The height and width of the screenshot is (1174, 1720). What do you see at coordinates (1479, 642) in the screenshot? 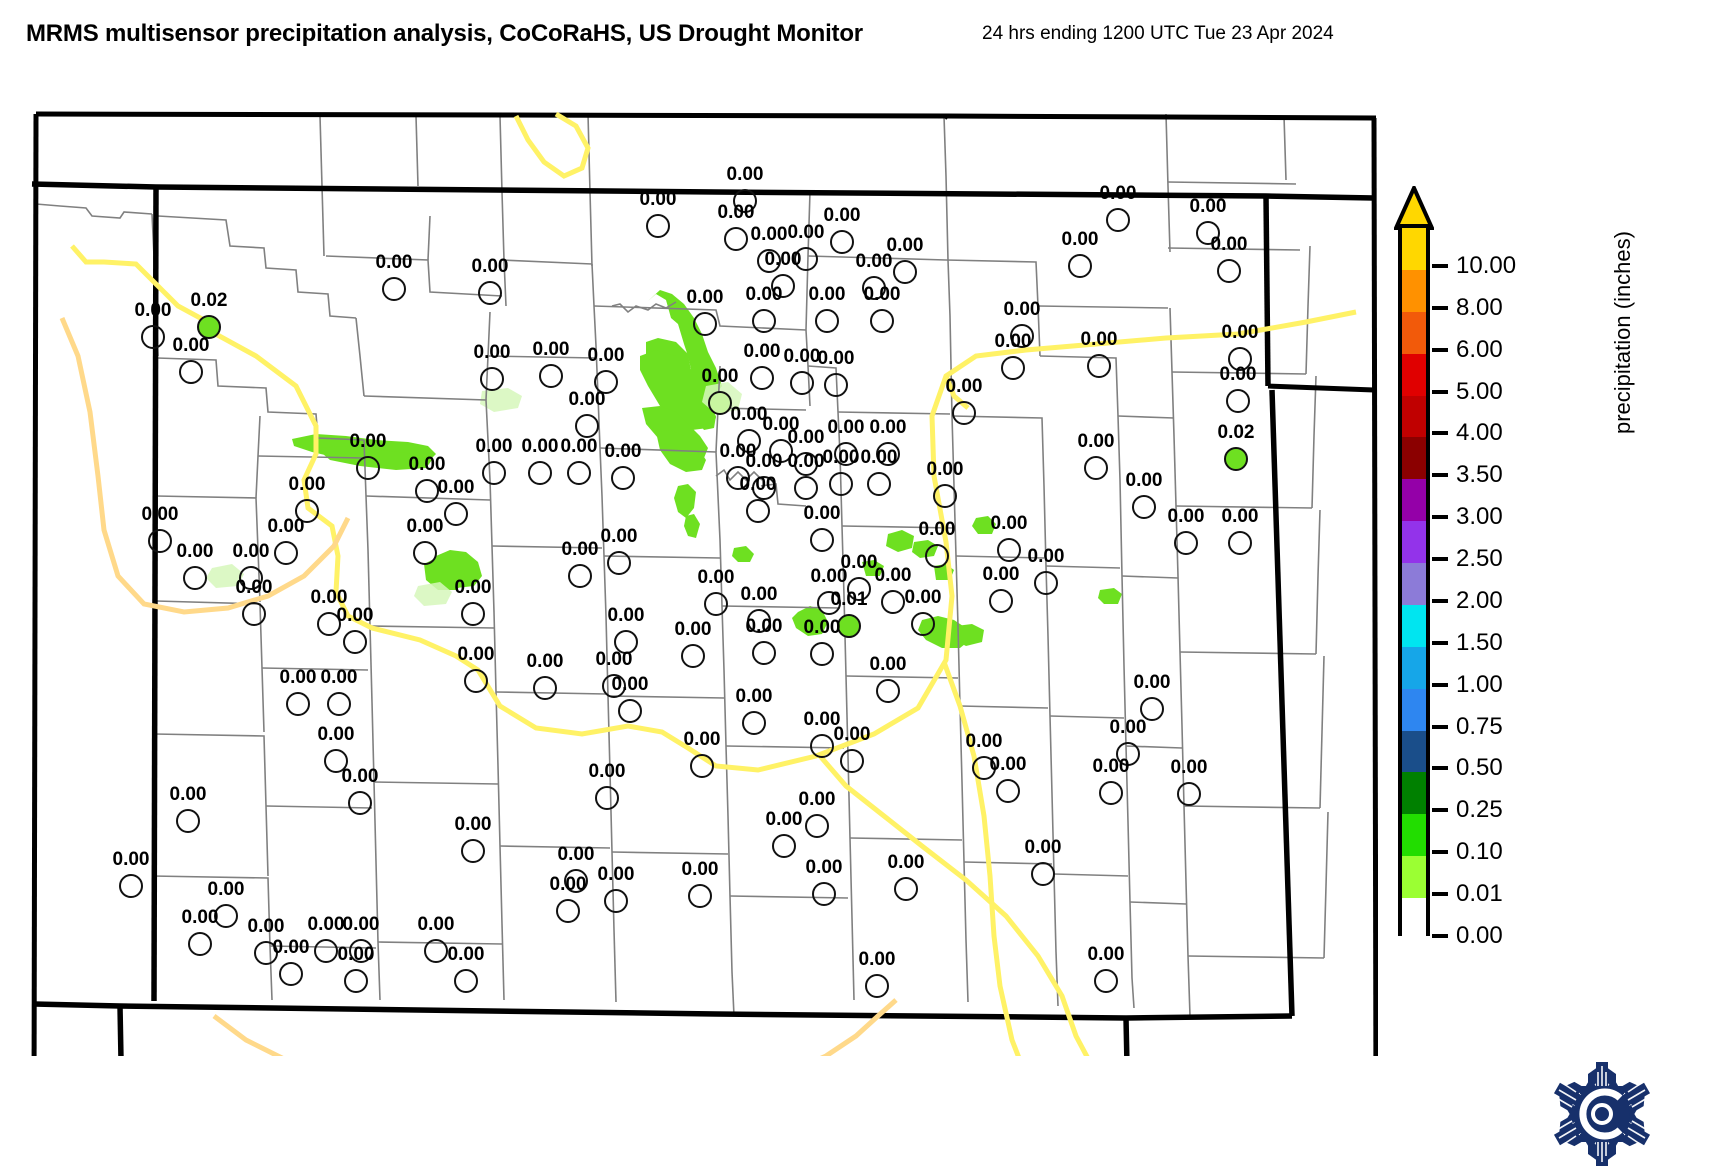
I see `colorbar-label-1-50: 1.50` at bounding box center [1479, 642].